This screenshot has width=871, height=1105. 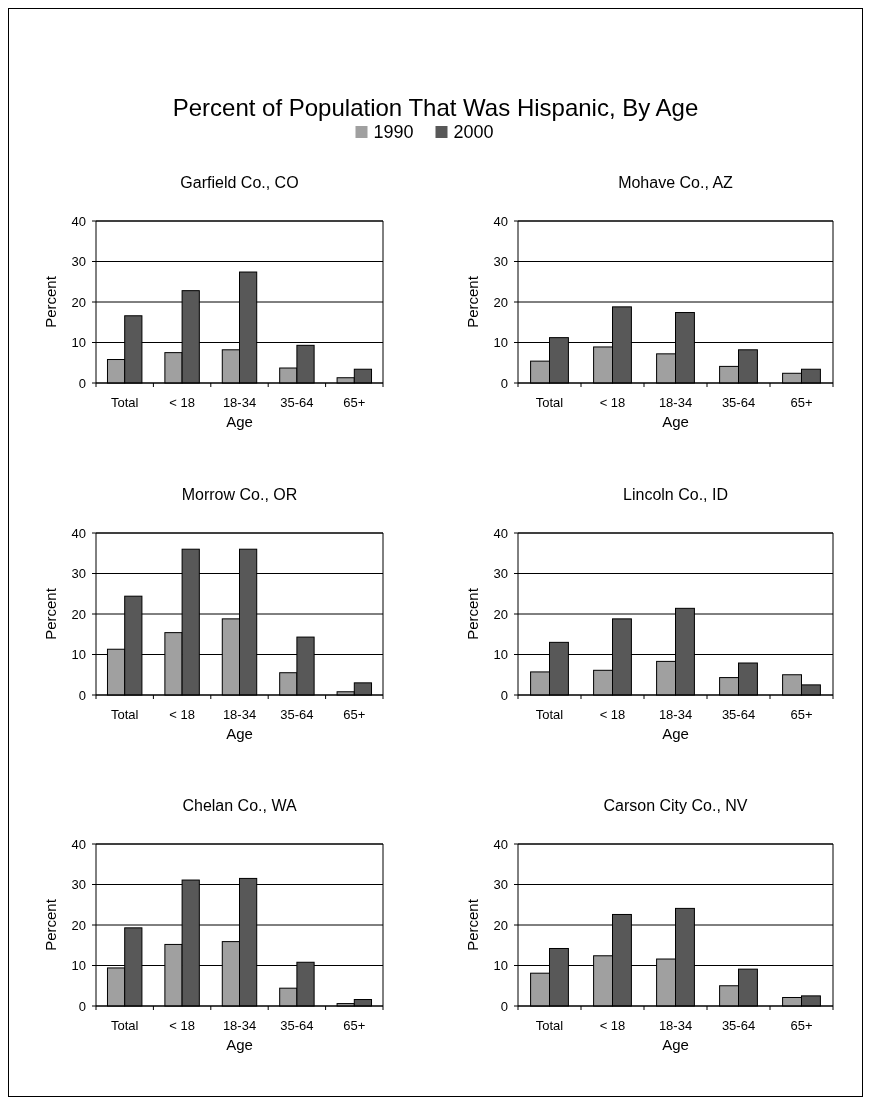 I want to click on chart-title: Morrow Co., OR, so click(x=239, y=494).